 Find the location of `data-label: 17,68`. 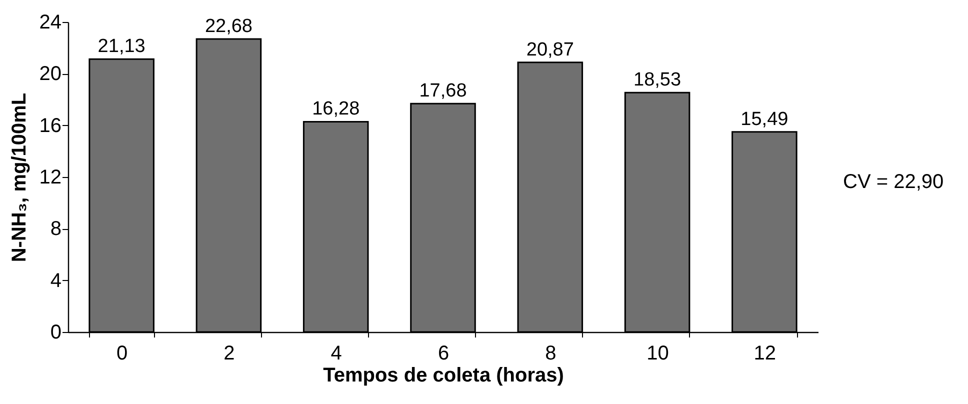

data-label: 17,68 is located at coordinates (443, 91).